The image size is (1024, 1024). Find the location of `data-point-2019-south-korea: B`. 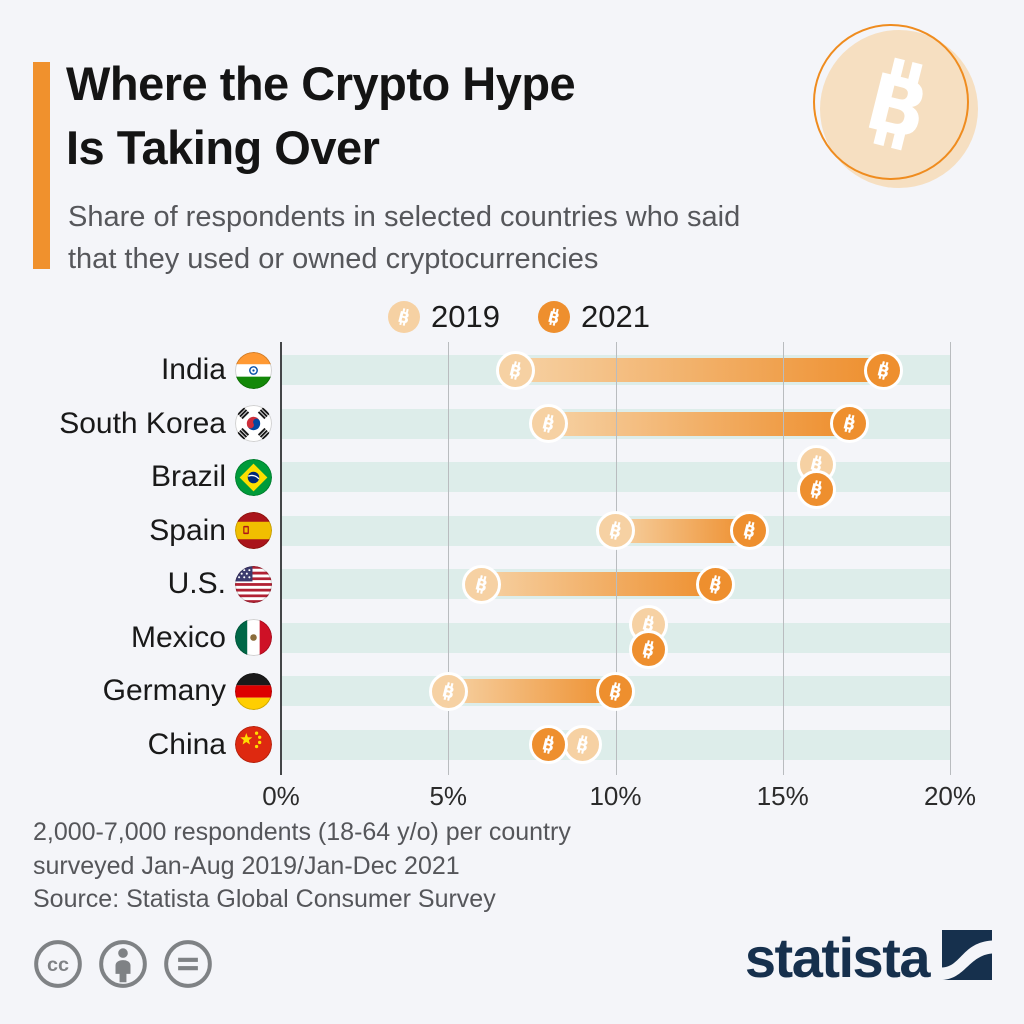

data-point-2019-south-korea: B is located at coordinates (549, 424).